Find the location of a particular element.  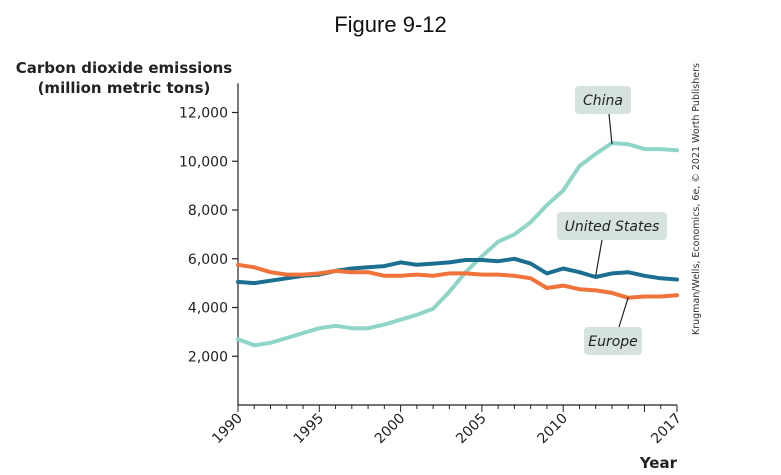

figure-title: Figure 9-12 is located at coordinates (390, 24).